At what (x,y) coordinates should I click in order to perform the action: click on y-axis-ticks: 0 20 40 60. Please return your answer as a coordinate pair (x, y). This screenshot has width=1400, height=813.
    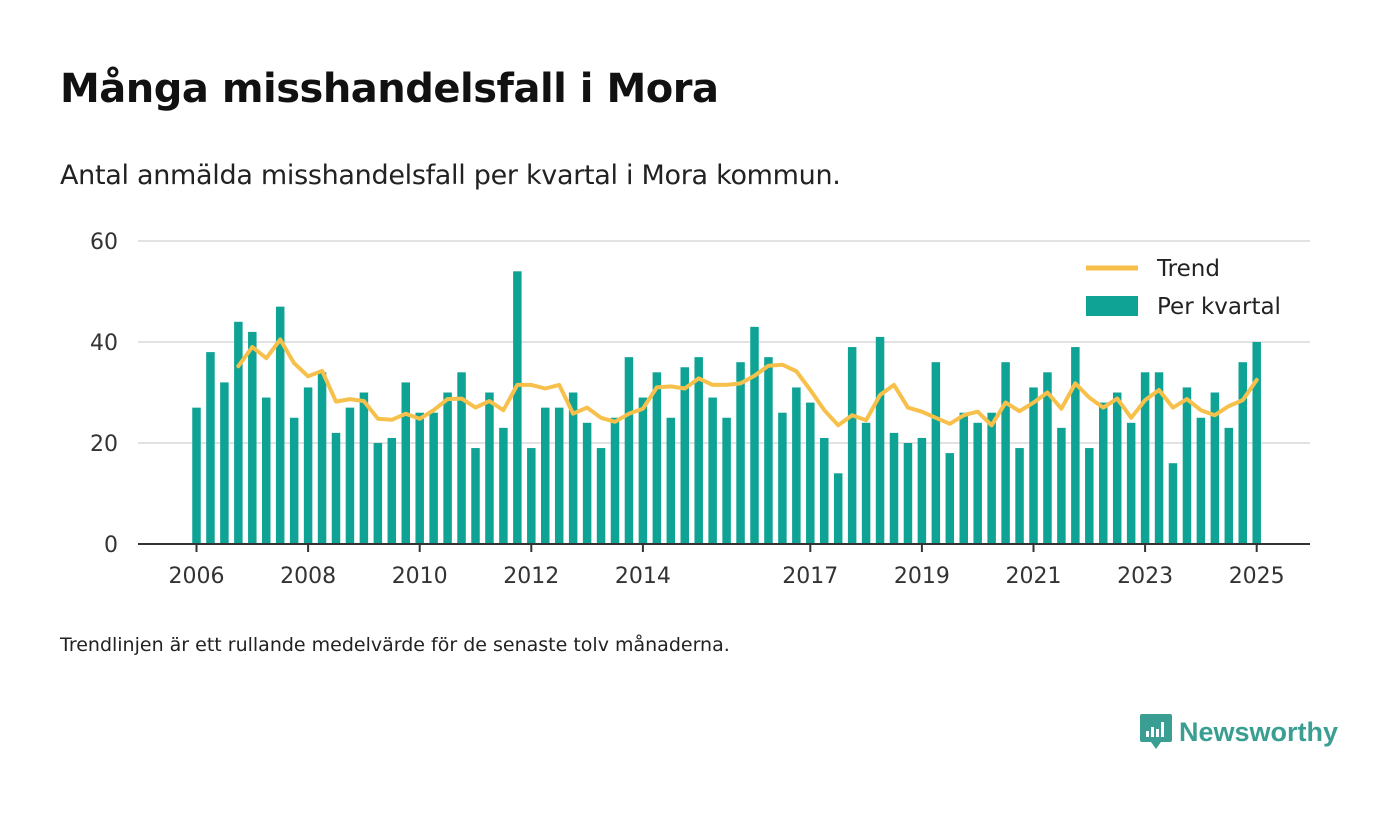
    Looking at the image, I should click on (104, 394).